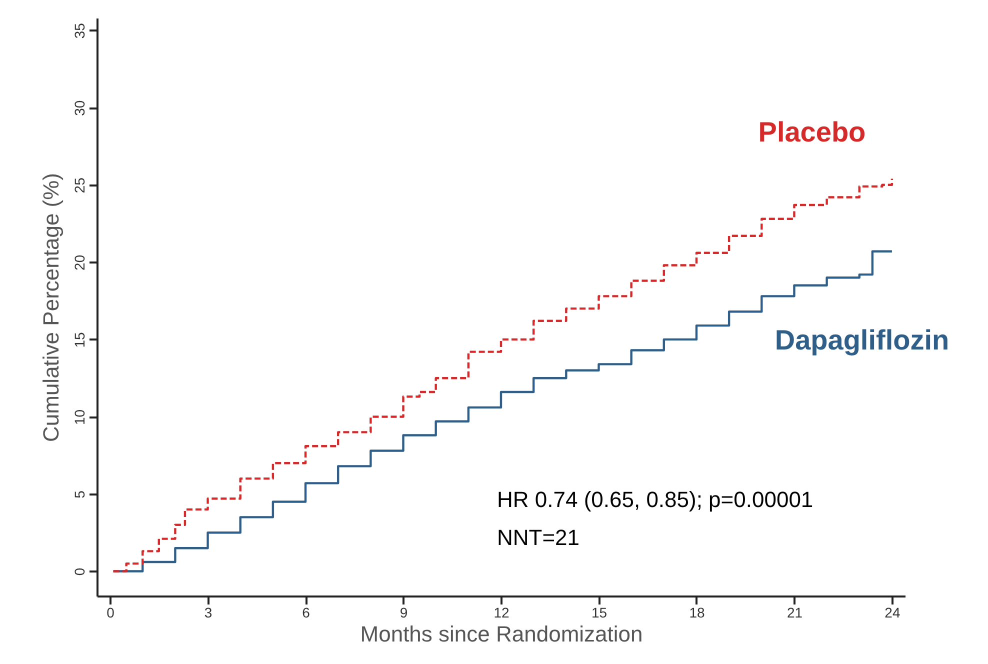 The image size is (988, 664). Describe the element at coordinates (501, 634) in the screenshot. I see `x-axis-title: Months since Randomization` at that location.